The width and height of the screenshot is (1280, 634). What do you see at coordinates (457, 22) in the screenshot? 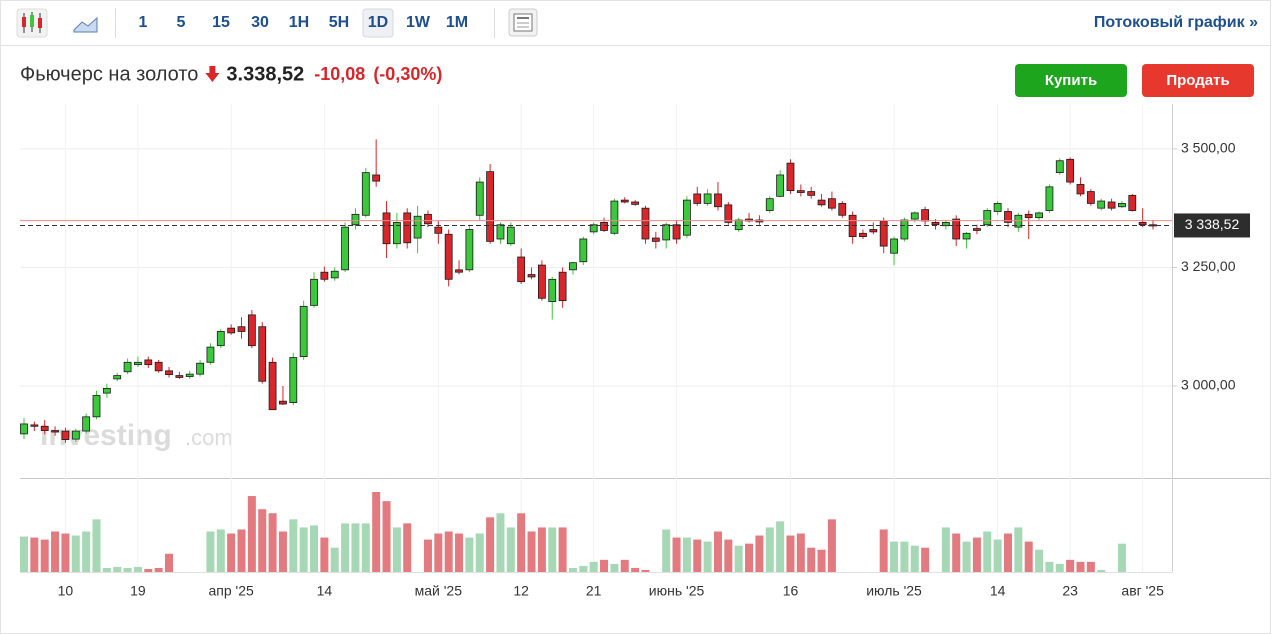
I see `interval: 1M` at bounding box center [457, 22].